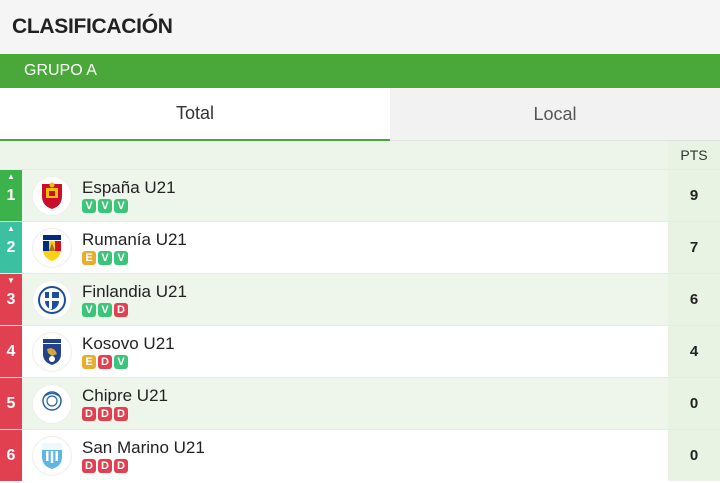 The width and height of the screenshot is (720, 483). I want to click on finland-crest-icon, so click(52, 299).